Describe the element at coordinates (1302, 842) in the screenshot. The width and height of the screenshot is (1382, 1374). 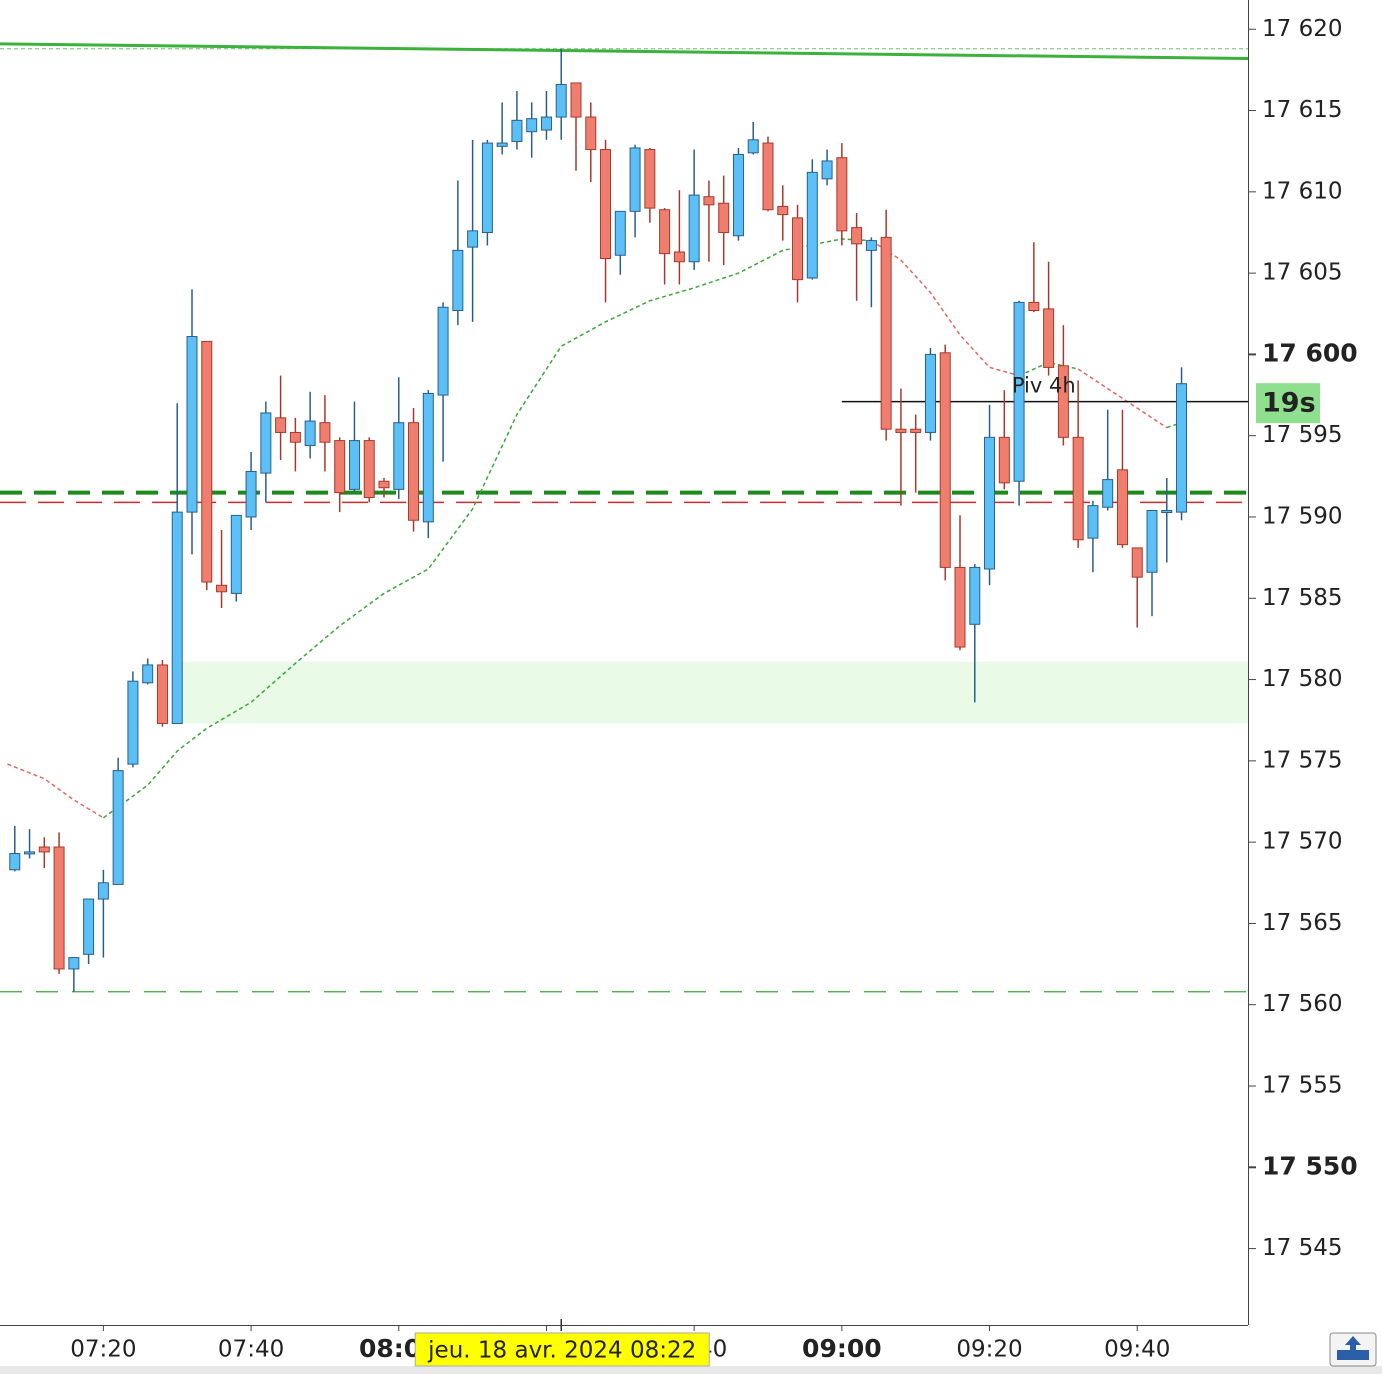
I see `y-tick-label: 17 570` at that location.